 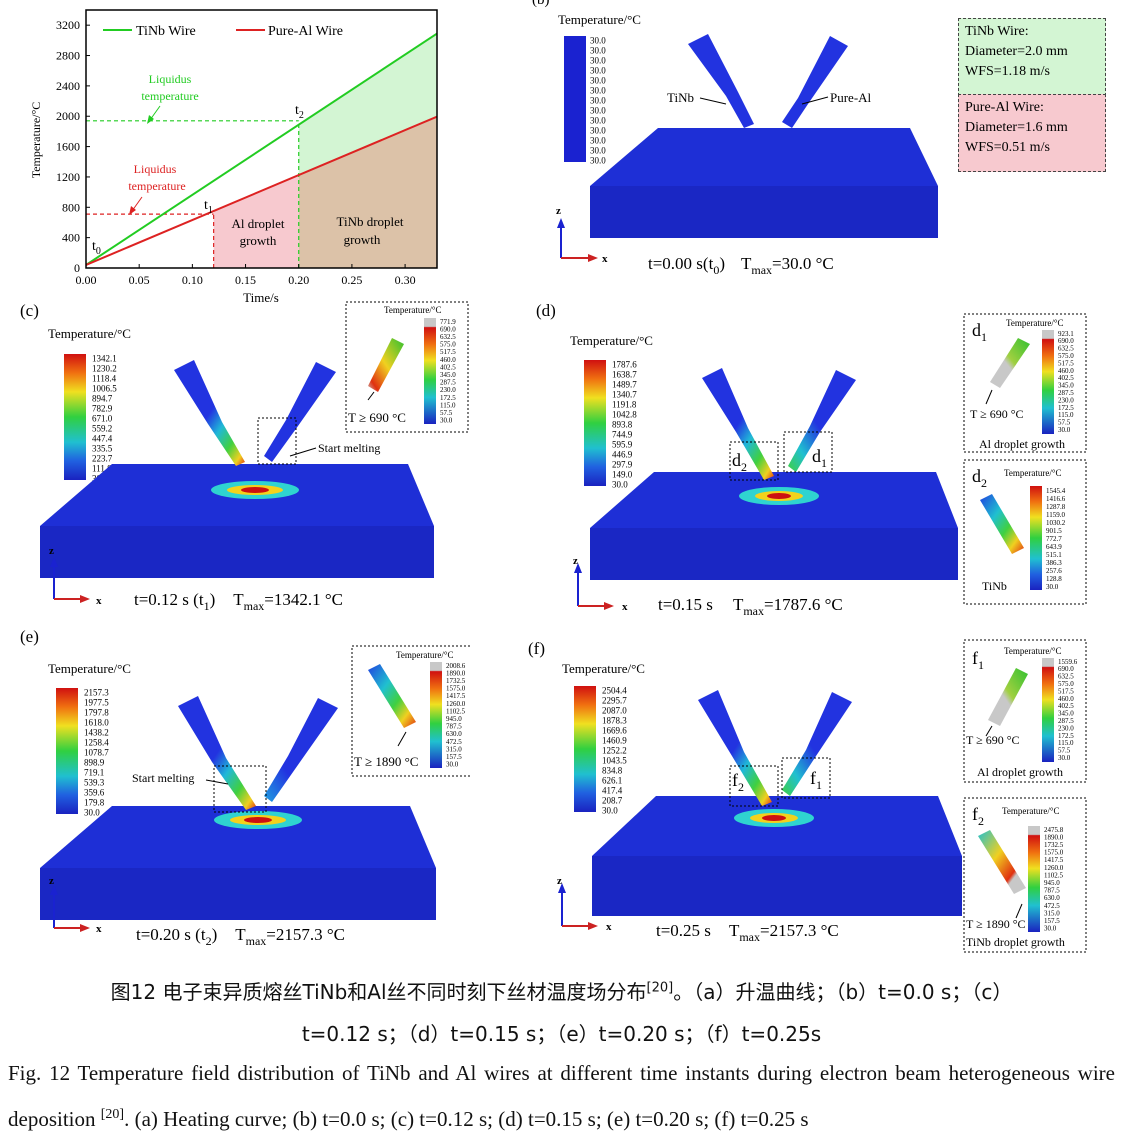 I want to click on panel-d-d1-label: d1, so click(x=819, y=458).